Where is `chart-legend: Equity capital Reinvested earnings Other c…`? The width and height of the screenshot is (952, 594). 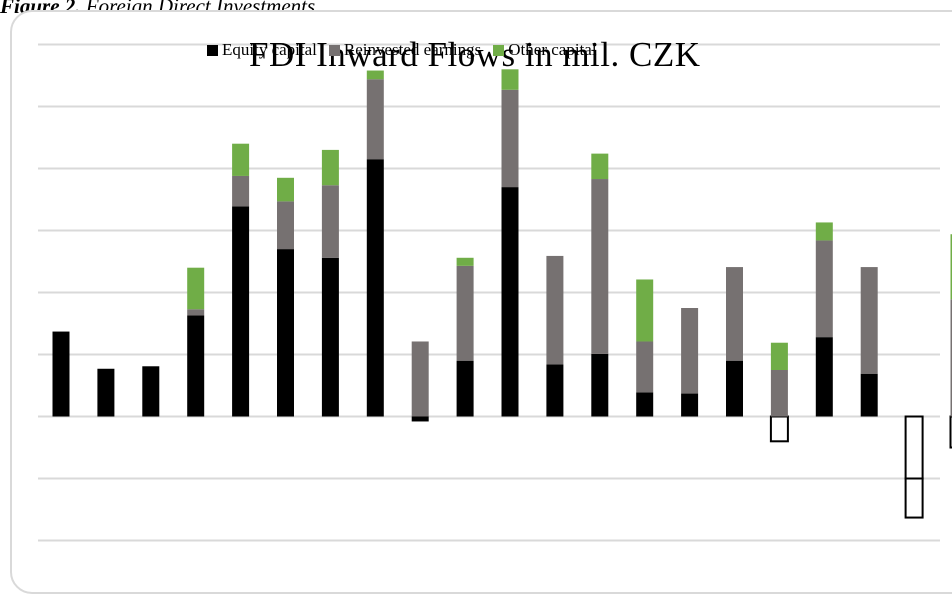
chart-legend: Equity capital Reinvested earnings Other c… is located at coordinates (402, 50).